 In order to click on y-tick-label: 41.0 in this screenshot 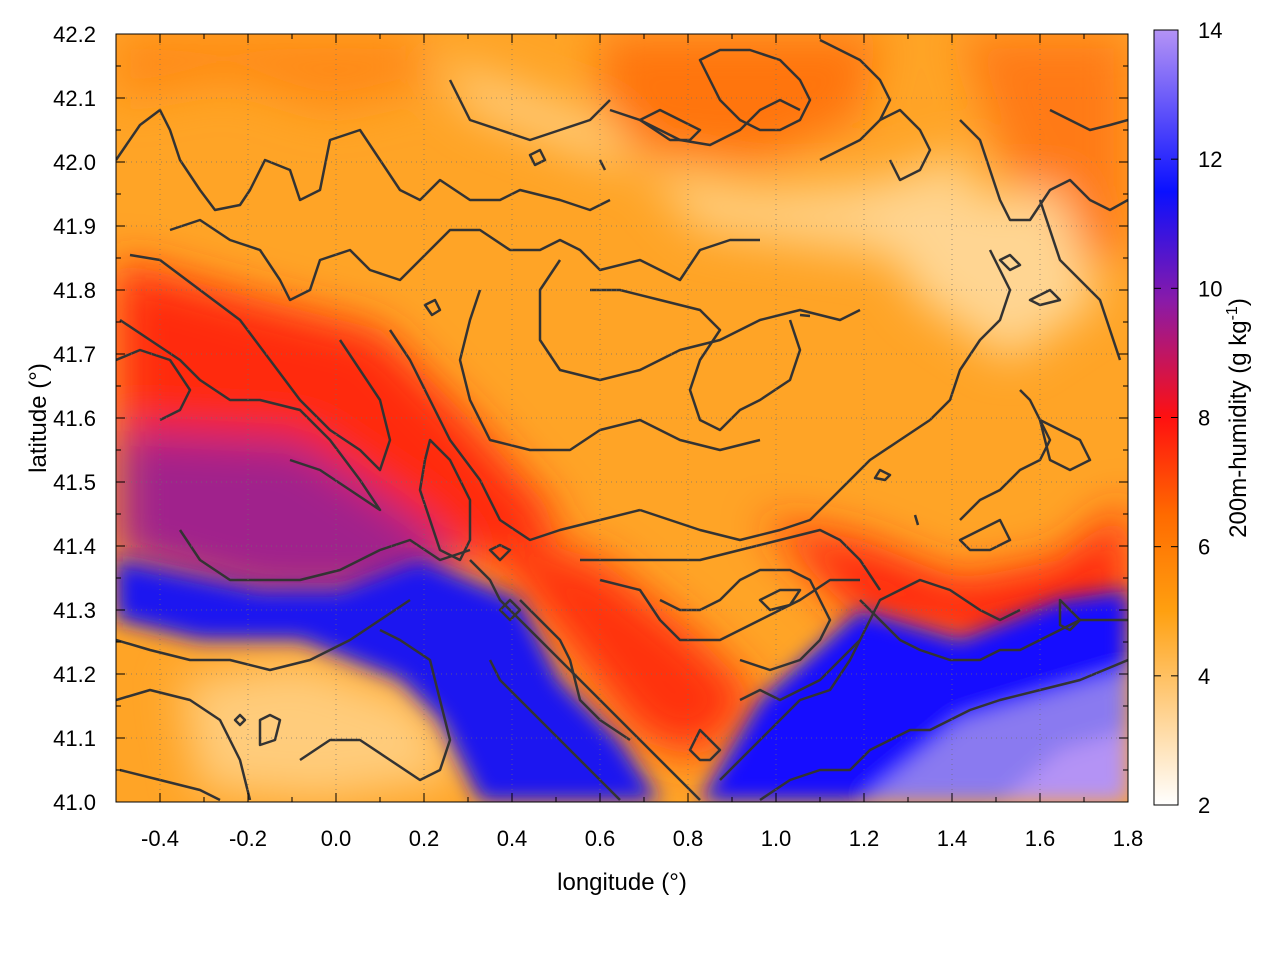, I will do `click(74, 802)`.